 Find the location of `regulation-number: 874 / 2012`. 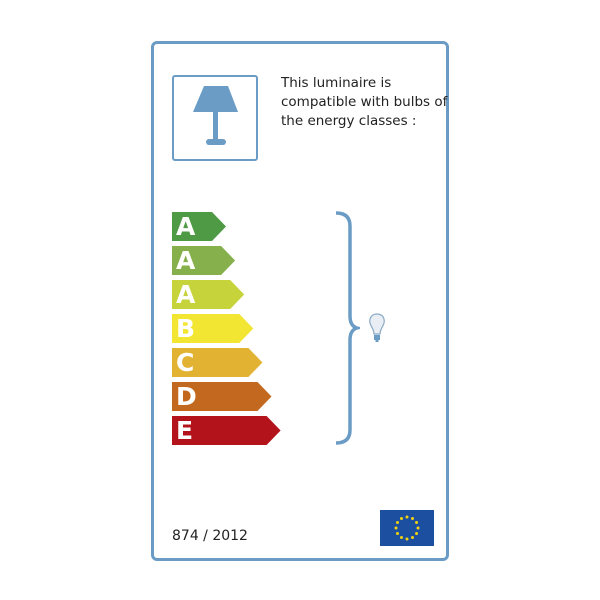

regulation-number: 874 / 2012 is located at coordinates (210, 536).